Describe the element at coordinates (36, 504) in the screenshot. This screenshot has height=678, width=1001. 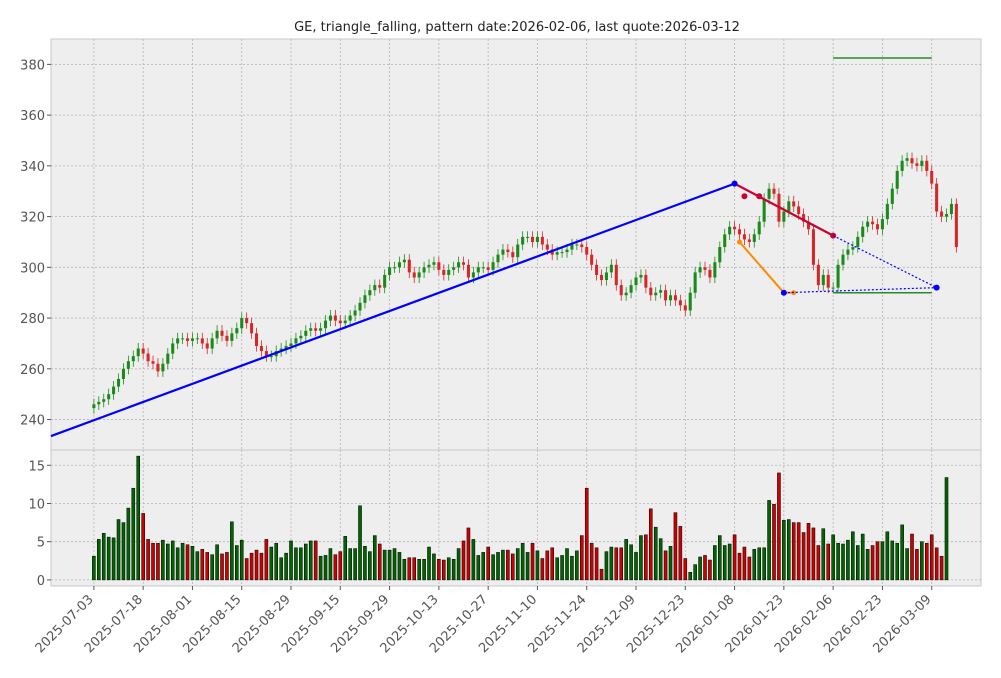
I see `volume-tick-label: 10` at that location.